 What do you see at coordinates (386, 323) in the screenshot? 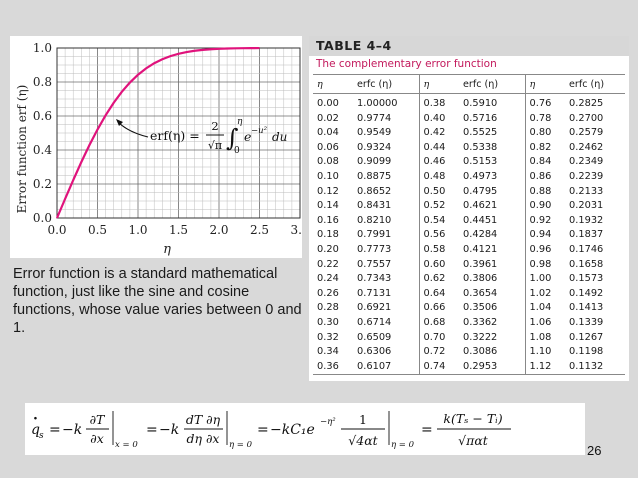
I see `table-cell-erfc: 0.6714` at bounding box center [386, 323].